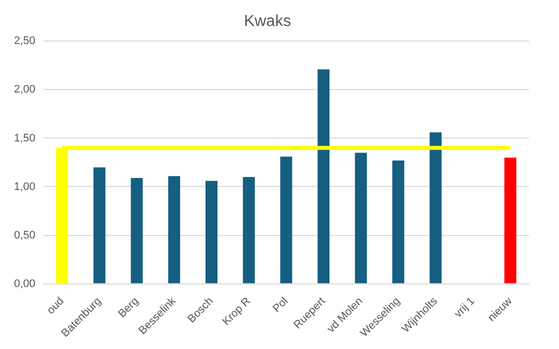  I want to click on y-tick-label: 1,00, so click(25, 186).